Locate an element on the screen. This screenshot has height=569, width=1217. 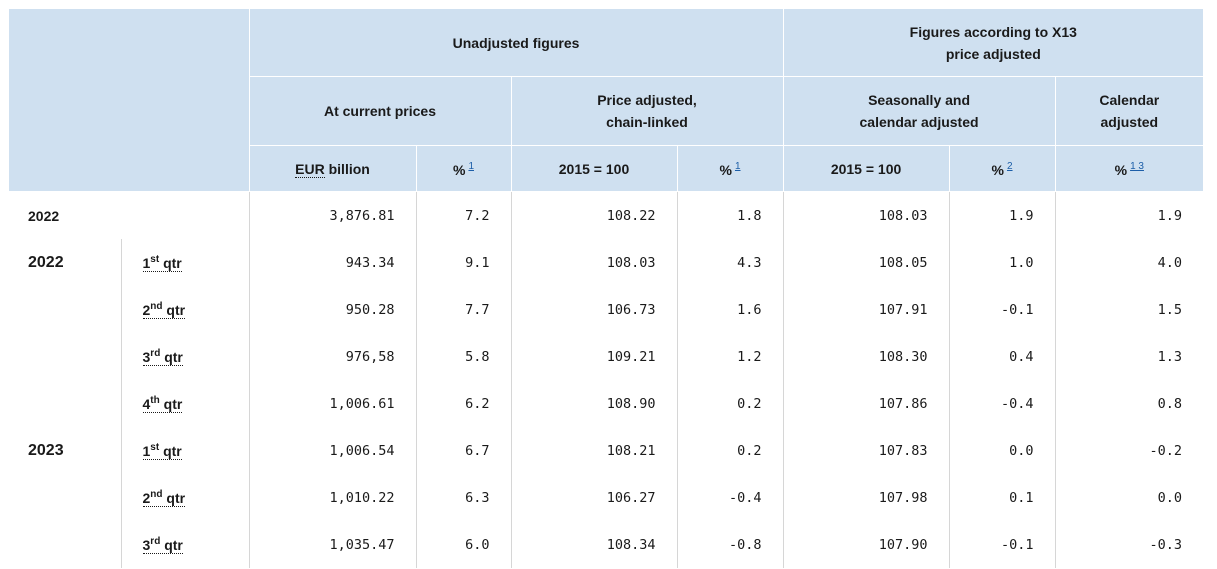
header-price-adjusted: Price adjusted, chain-linked is located at coordinates (647, 111).